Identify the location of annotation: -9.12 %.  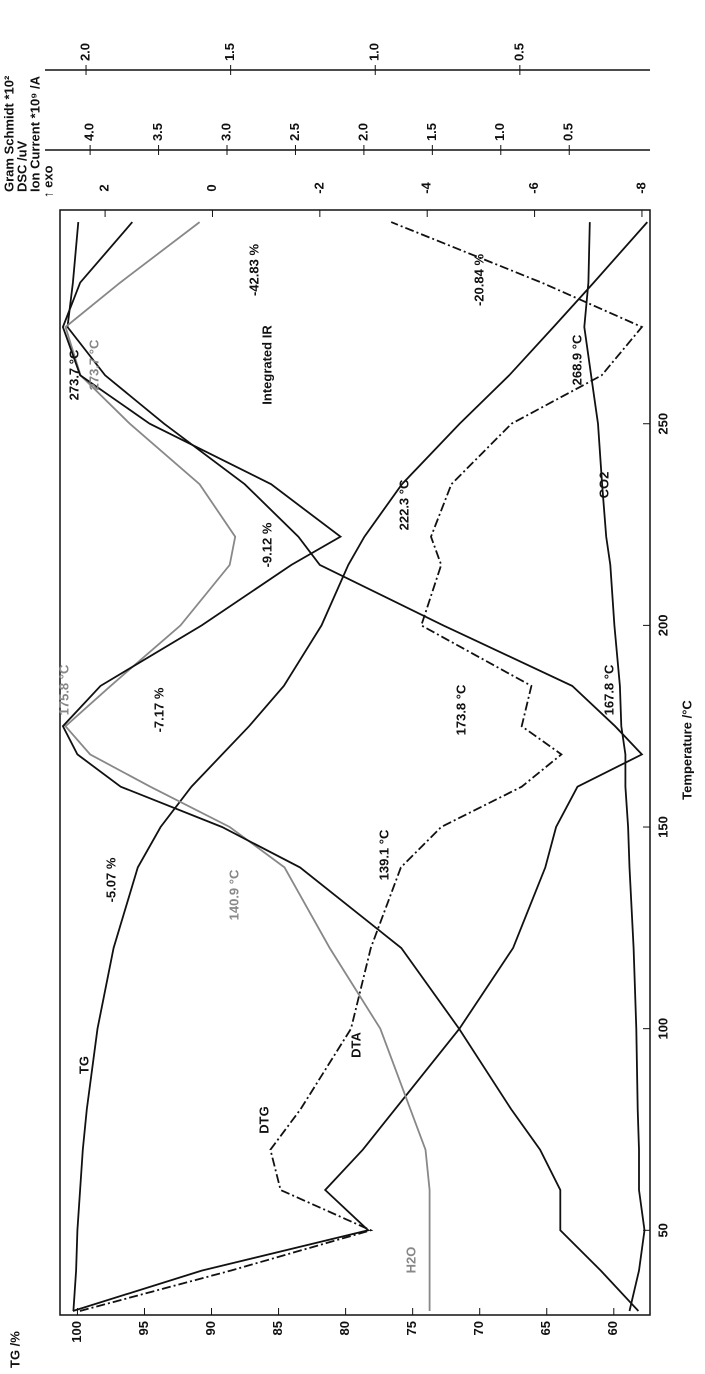
(266, 544).